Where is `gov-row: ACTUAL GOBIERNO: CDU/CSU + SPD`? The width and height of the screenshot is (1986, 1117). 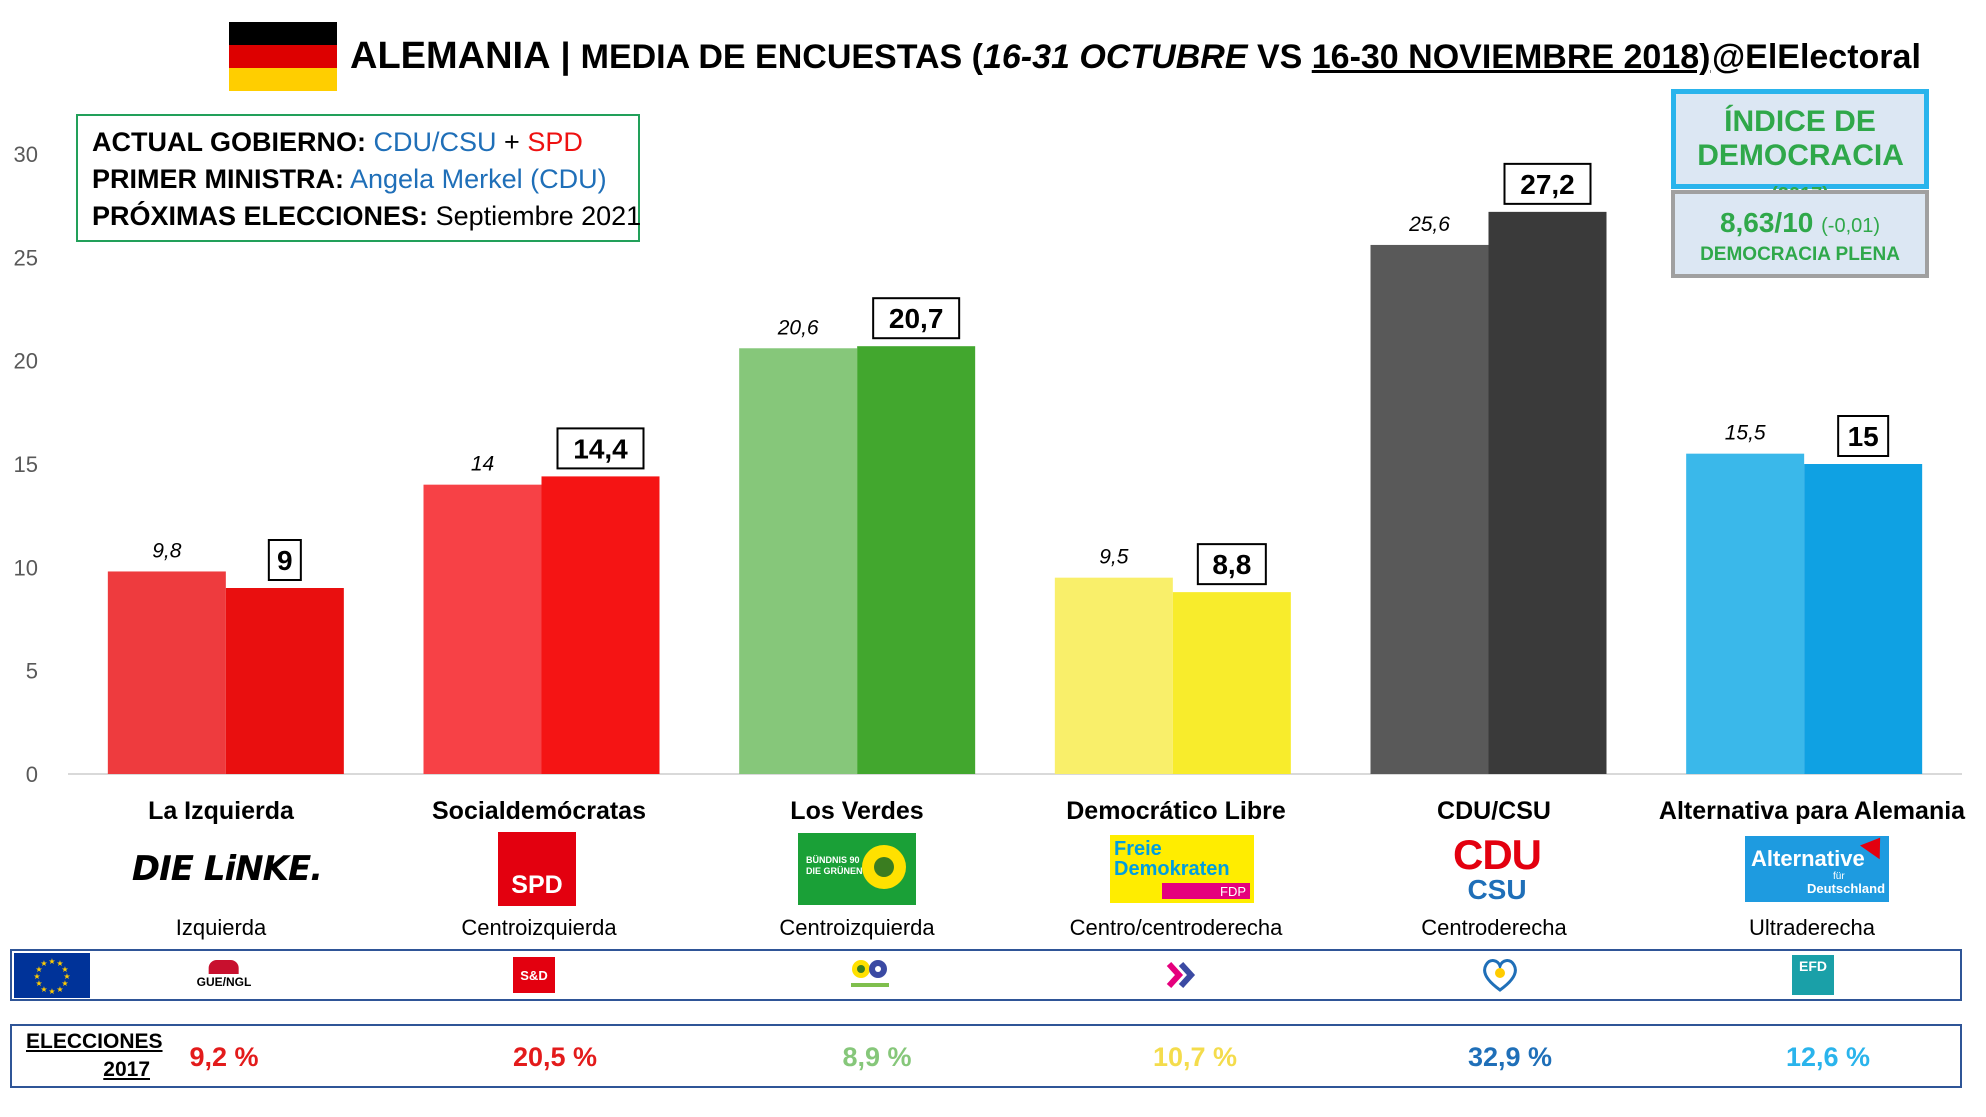 gov-row: ACTUAL GOBIERNO: CDU/CSU + SPD is located at coordinates (358, 142).